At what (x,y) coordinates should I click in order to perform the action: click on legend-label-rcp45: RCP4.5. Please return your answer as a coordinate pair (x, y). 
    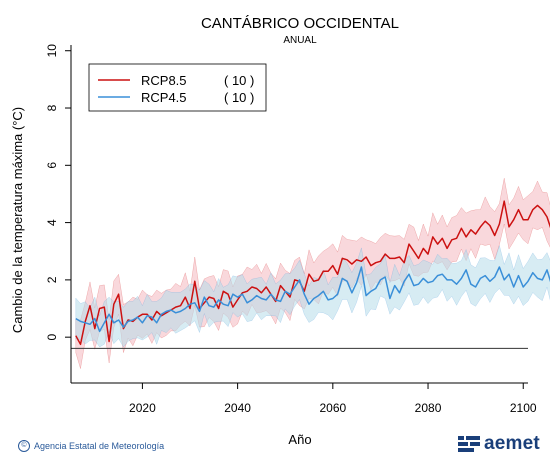
    Looking at the image, I should click on (164, 97).